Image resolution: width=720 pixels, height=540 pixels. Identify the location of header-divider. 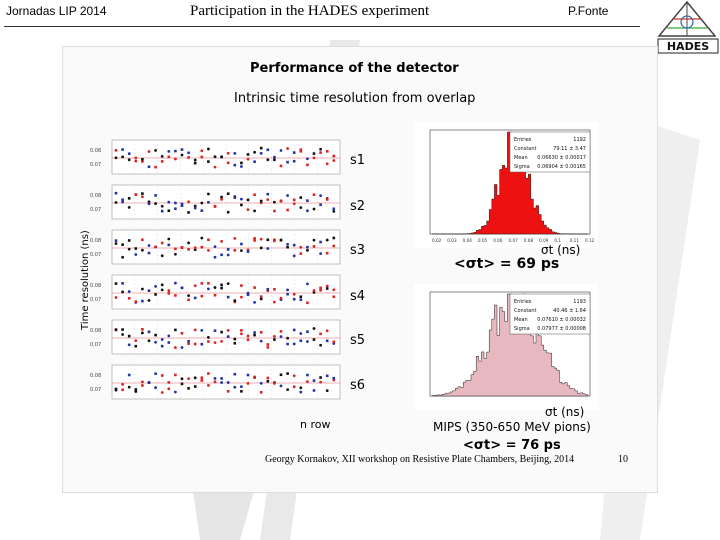
(322, 26).